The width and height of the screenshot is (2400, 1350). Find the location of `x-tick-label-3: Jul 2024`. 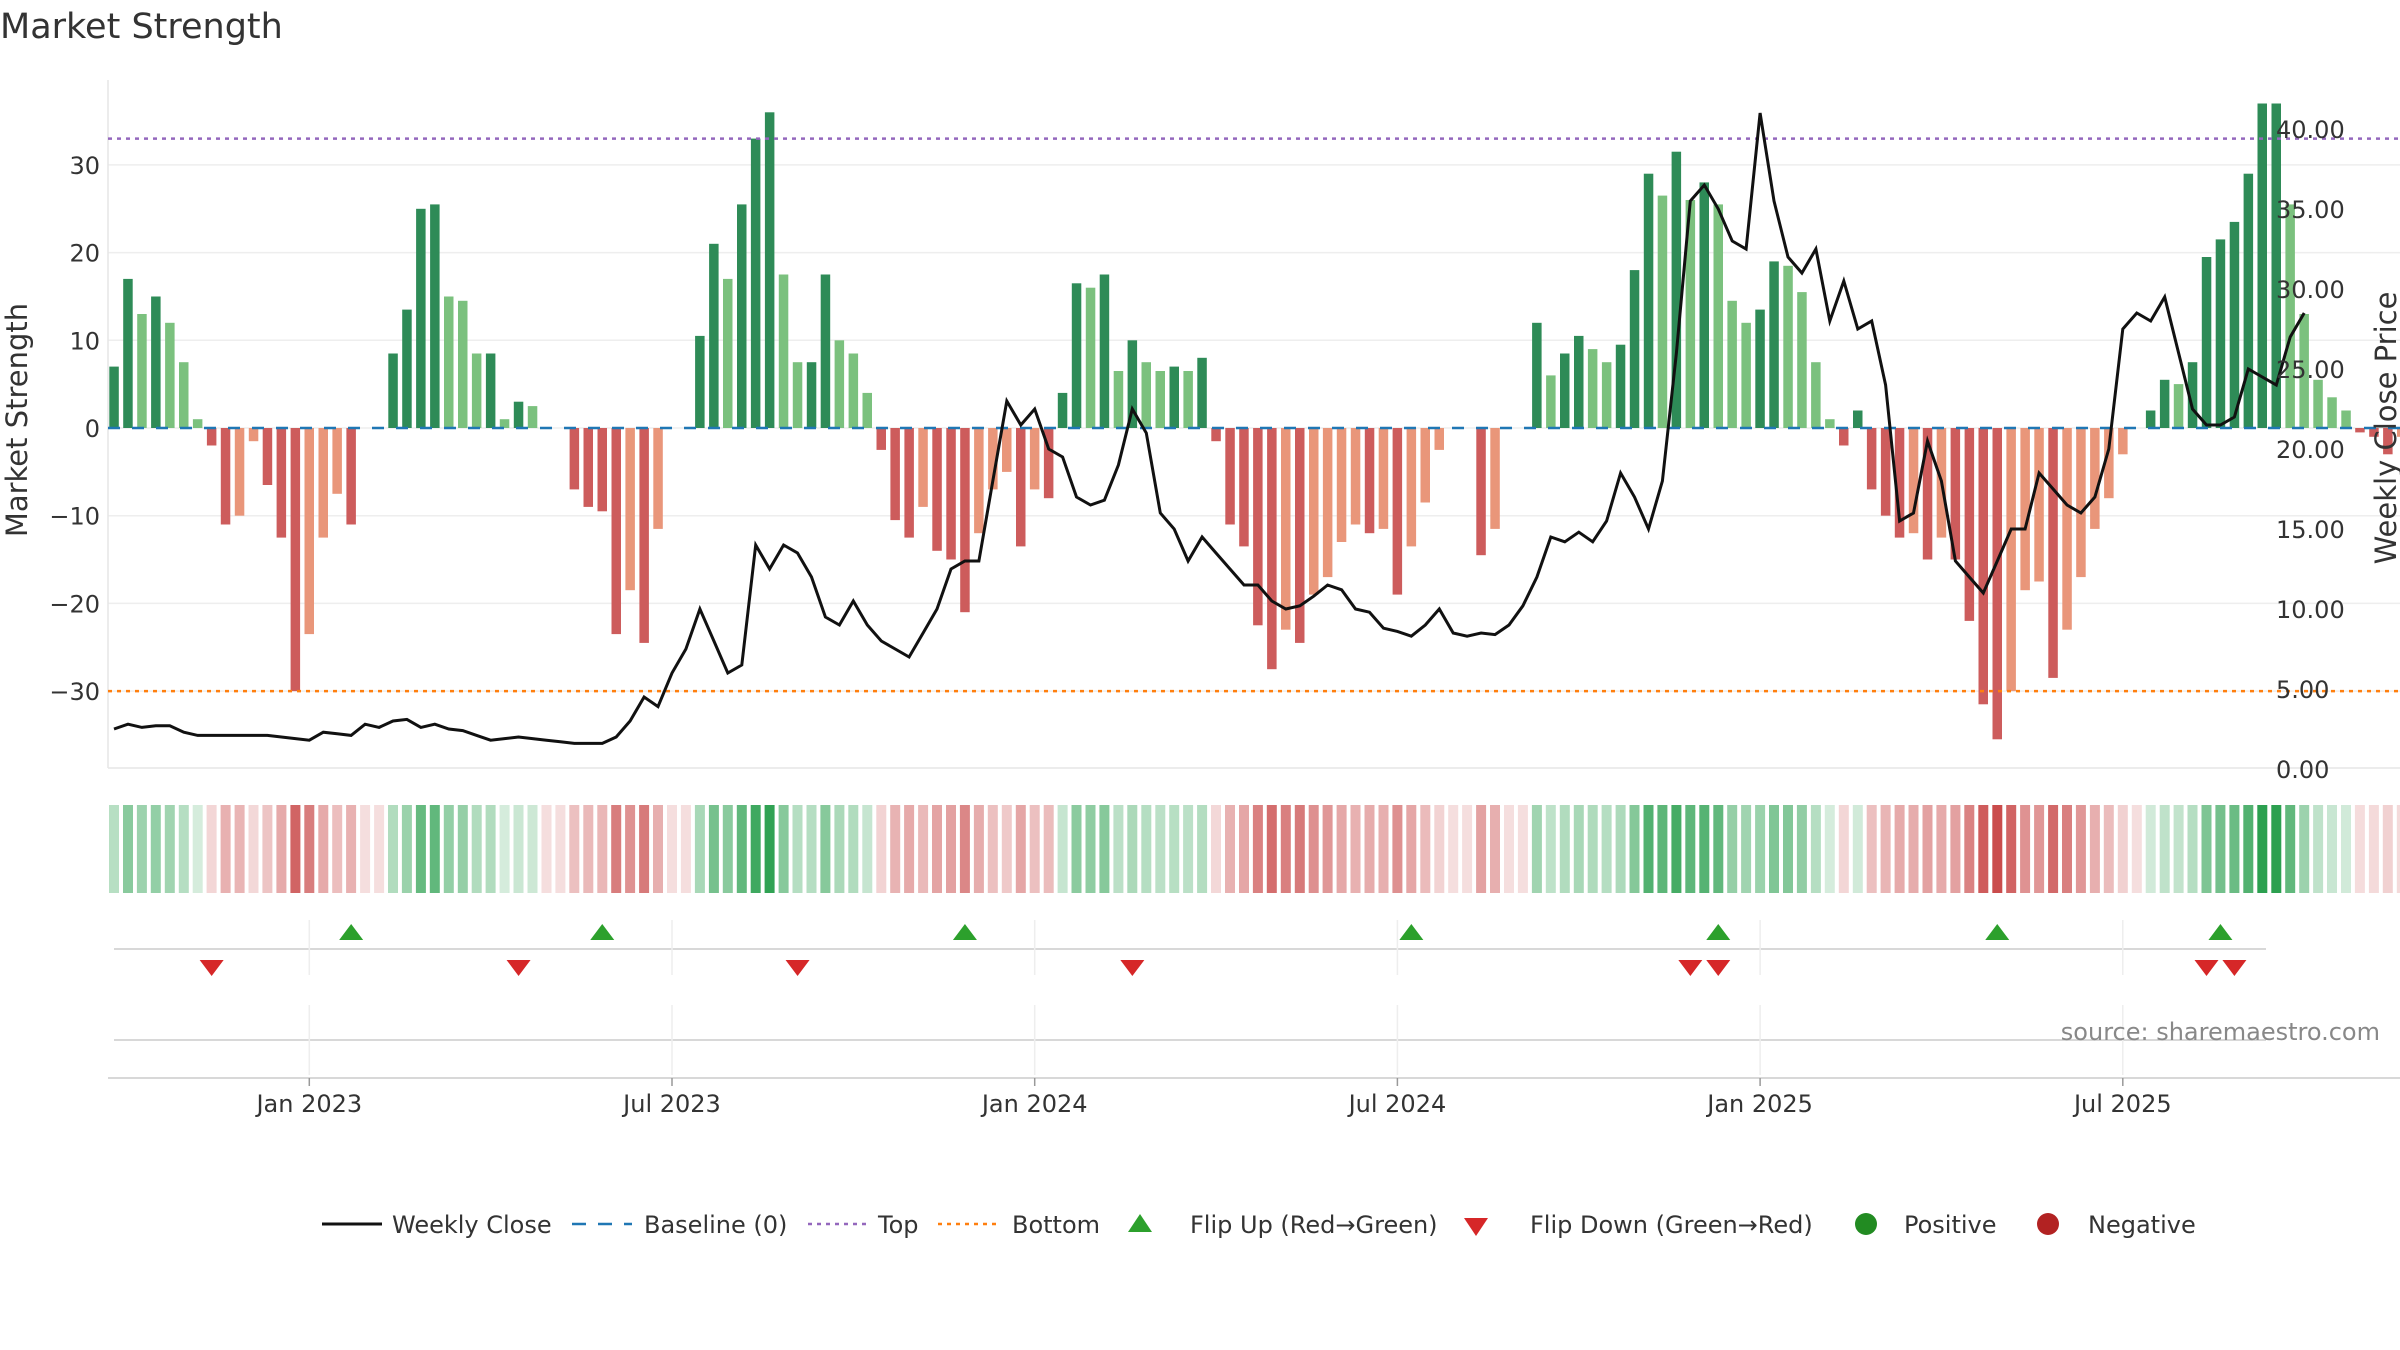

x-tick-label-3: Jul 2024 is located at coordinates (1397, 1104).